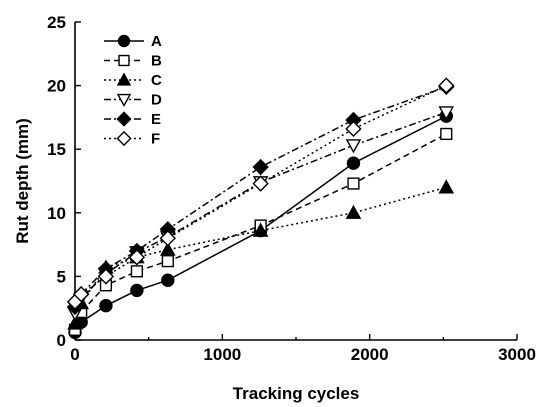 The width and height of the screenshot is (552, 407). Describe the element at coordinates (156, 119) in the screenshot. I see `legend-label: E` at that location.